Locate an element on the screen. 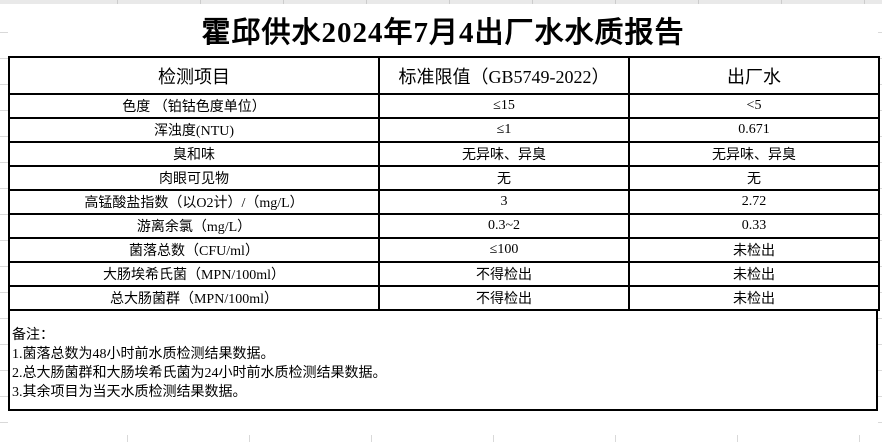  table-row: 高锰酸盐指数（以O2计）/（mg/L） 3 2.72 is located at coordinates (444, 202).